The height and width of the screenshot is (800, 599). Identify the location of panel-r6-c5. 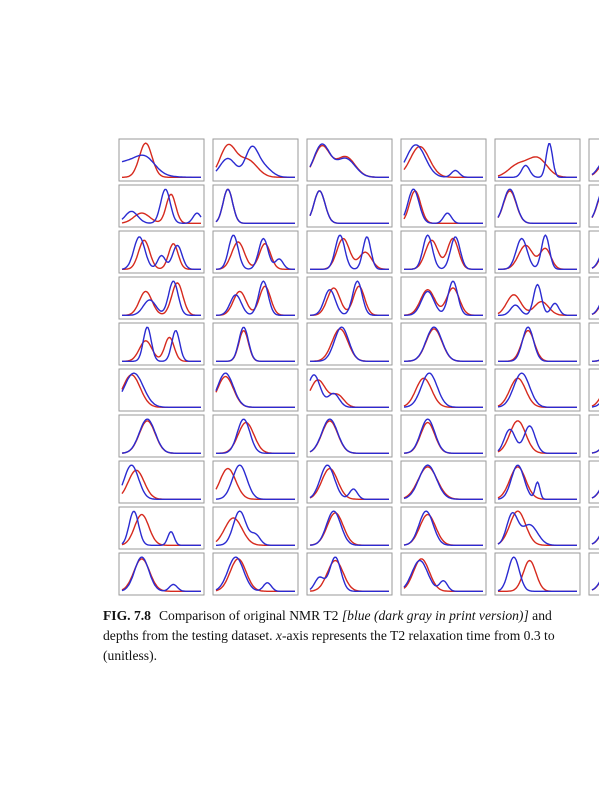
(593, 436).